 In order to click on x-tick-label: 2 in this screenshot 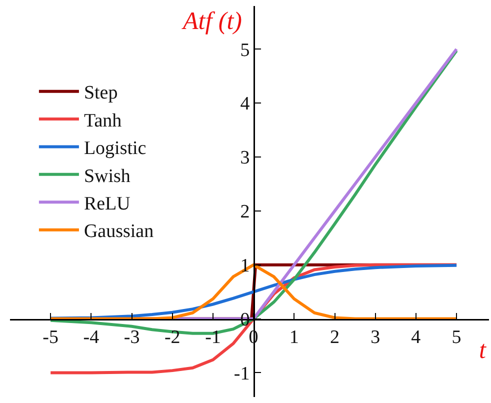, I will do `click(335, 337)`.